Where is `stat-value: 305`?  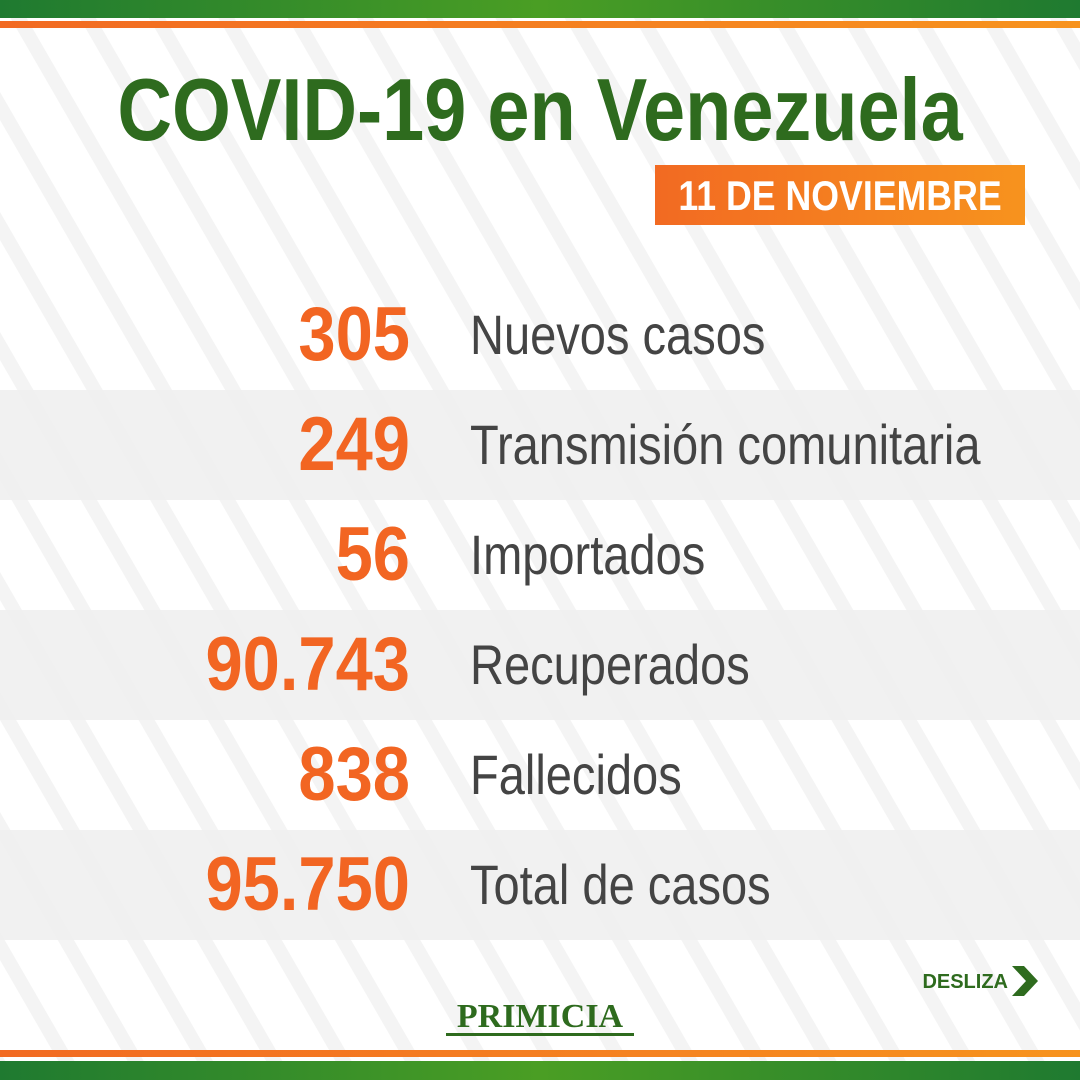 stat-value: 305 is located at coordinates (354, 334).